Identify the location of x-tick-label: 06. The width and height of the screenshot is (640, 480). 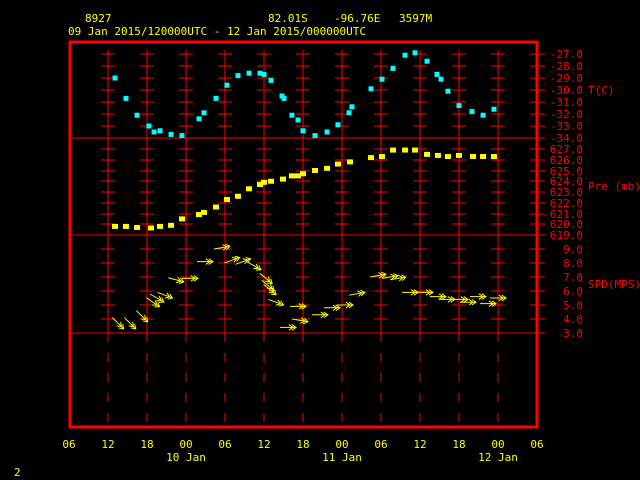
(68, 444).